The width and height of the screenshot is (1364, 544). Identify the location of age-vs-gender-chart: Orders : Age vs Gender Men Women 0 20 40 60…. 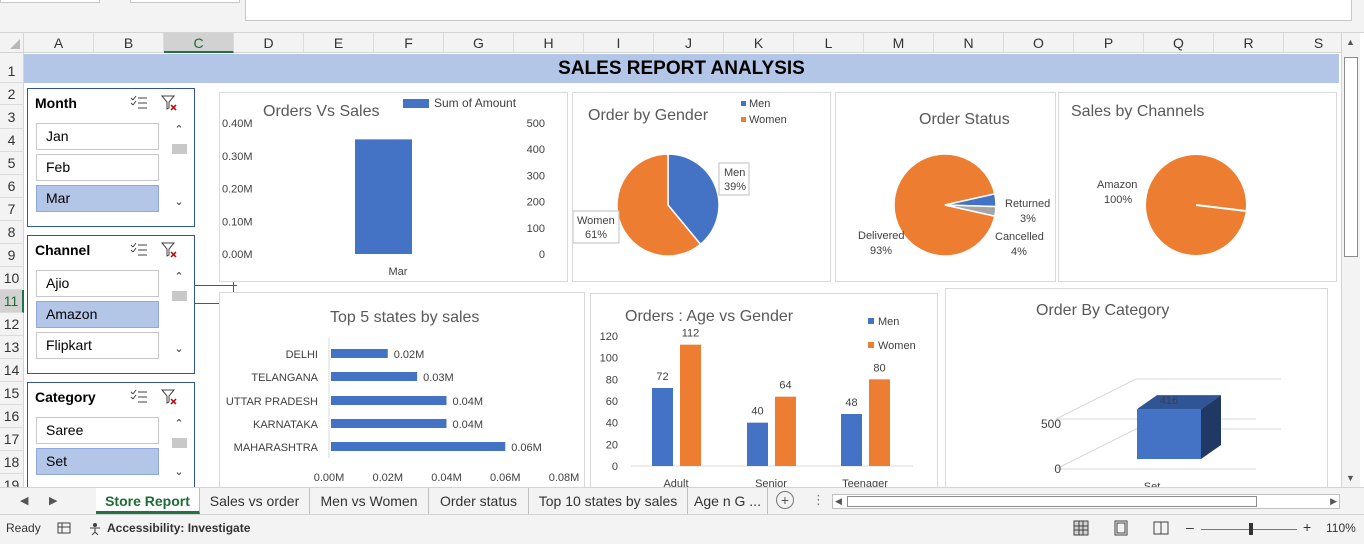
(764, 390).